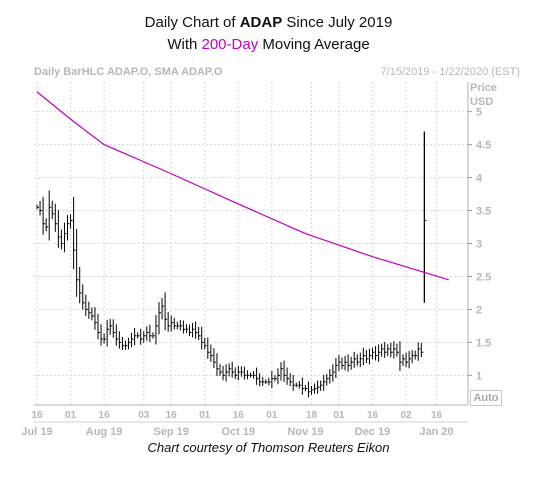 The height and width of the screenshot is (491, 537). Describe the element at coordinates (479, 113) in the screenshot. I see `y-tick-label: 5` at that location.